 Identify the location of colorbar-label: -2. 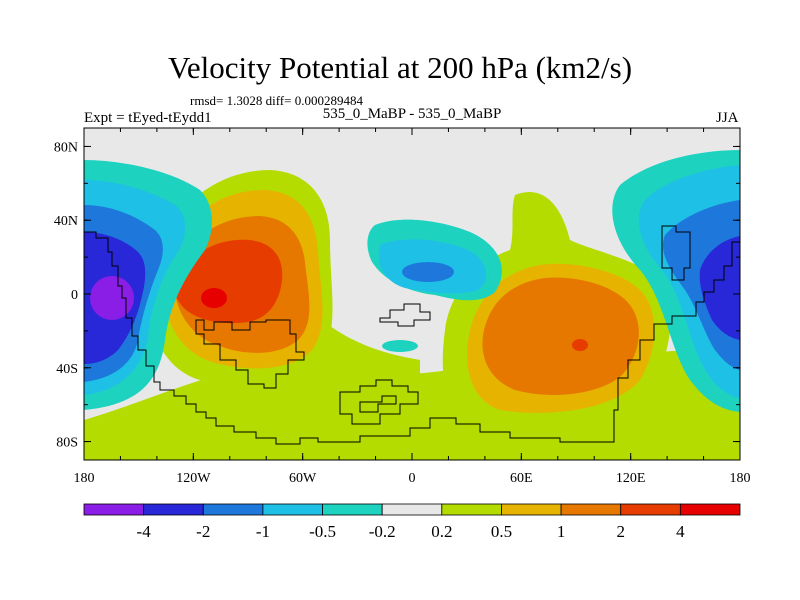
(203, 531).